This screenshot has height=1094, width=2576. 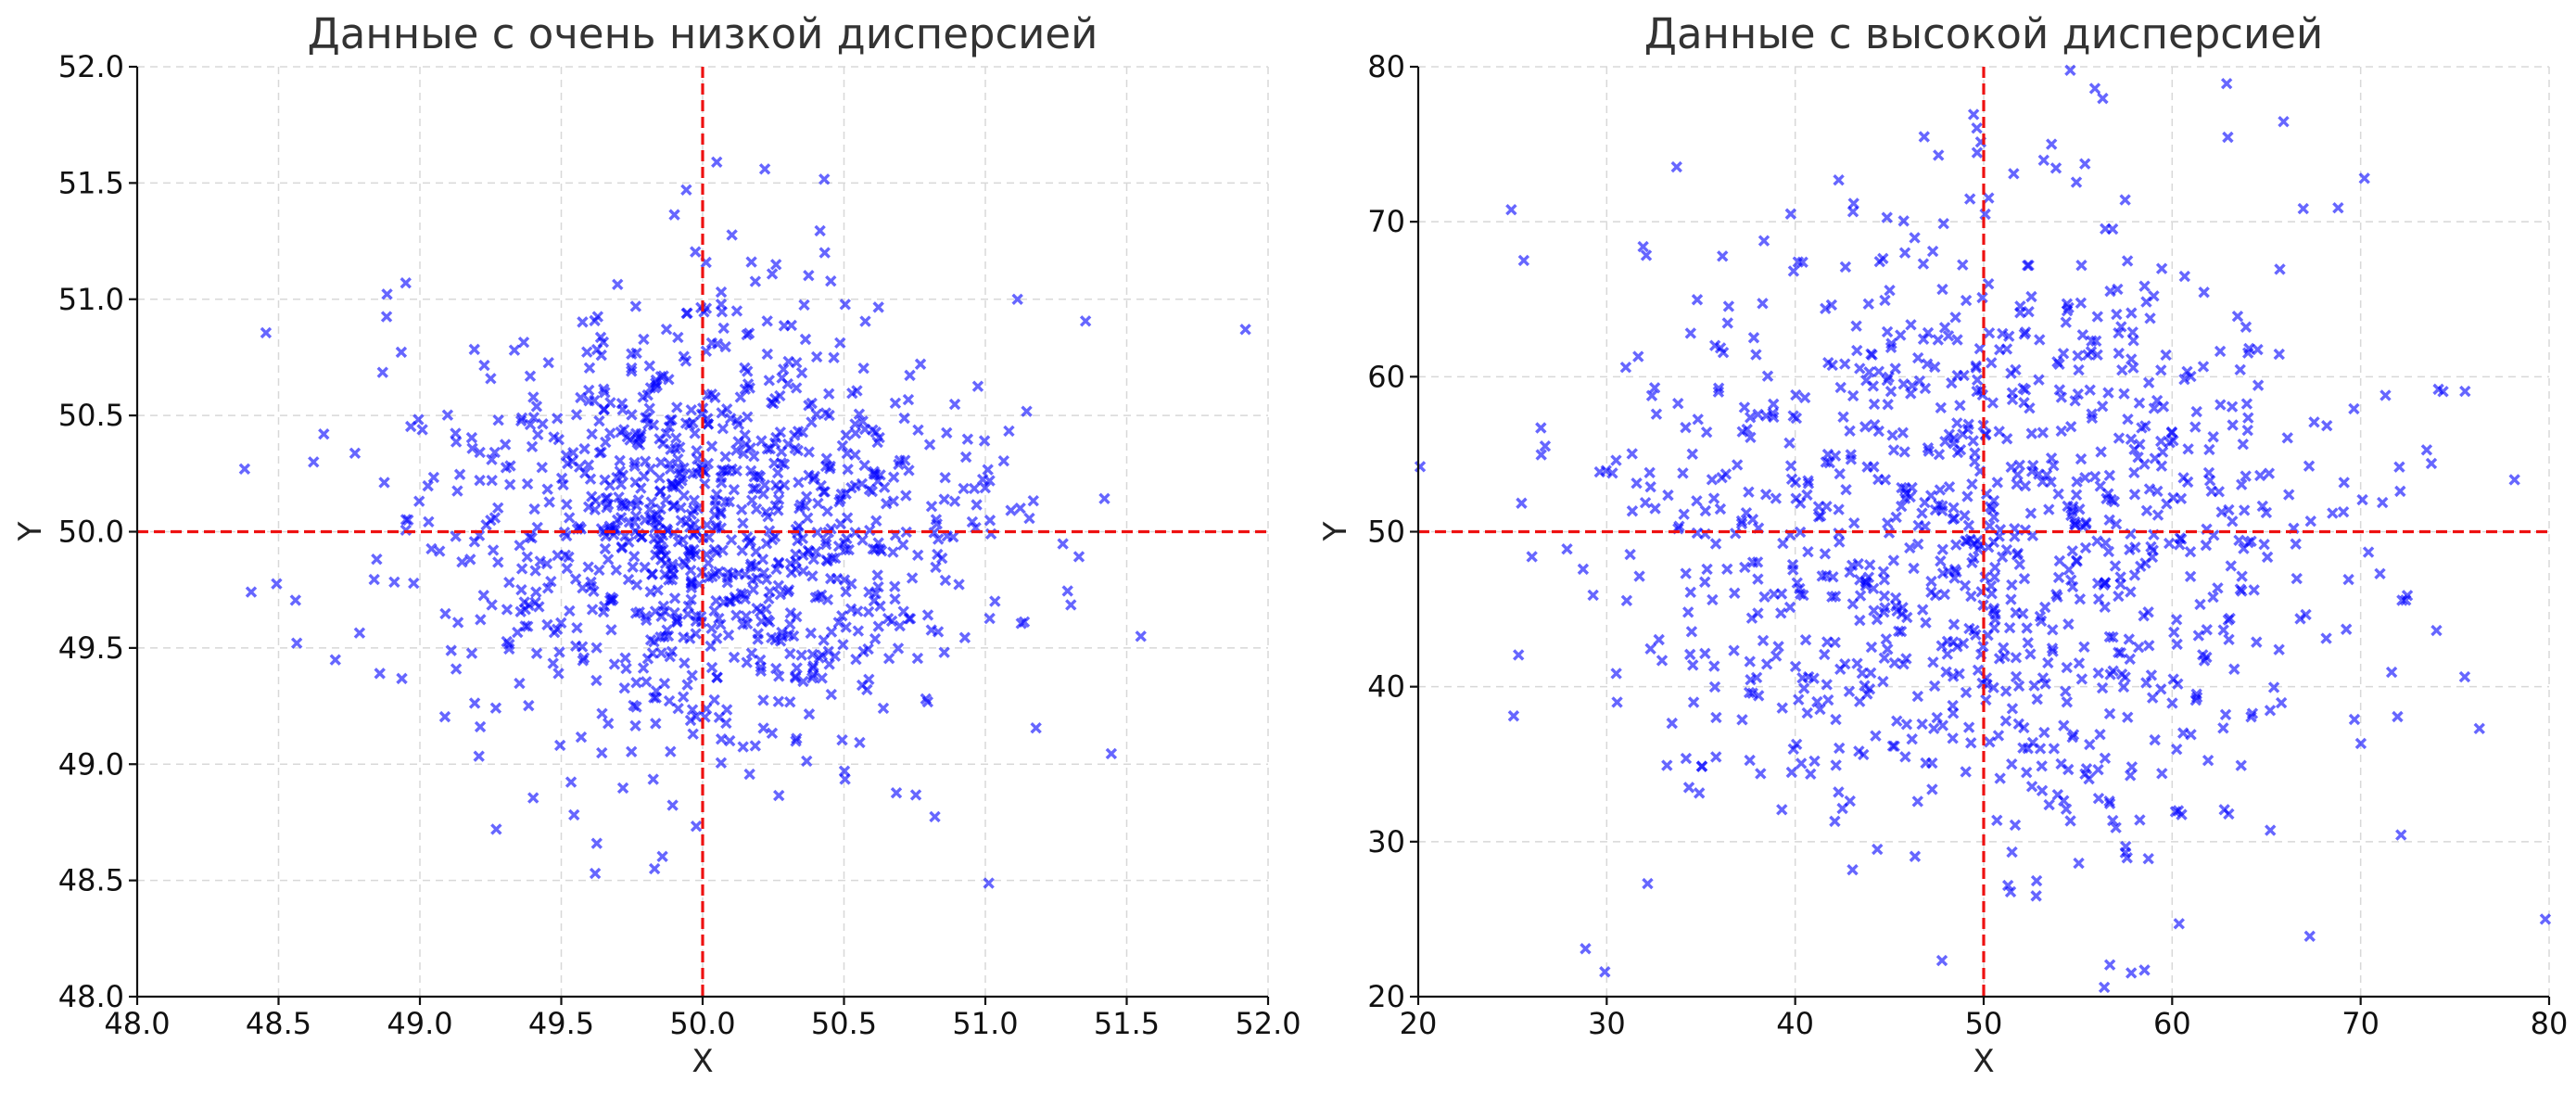 What do you see at coordinates (844, 1023) in the screenshot?
I see `x-tick-label: 50.5` at bounding box center [844, 1023].